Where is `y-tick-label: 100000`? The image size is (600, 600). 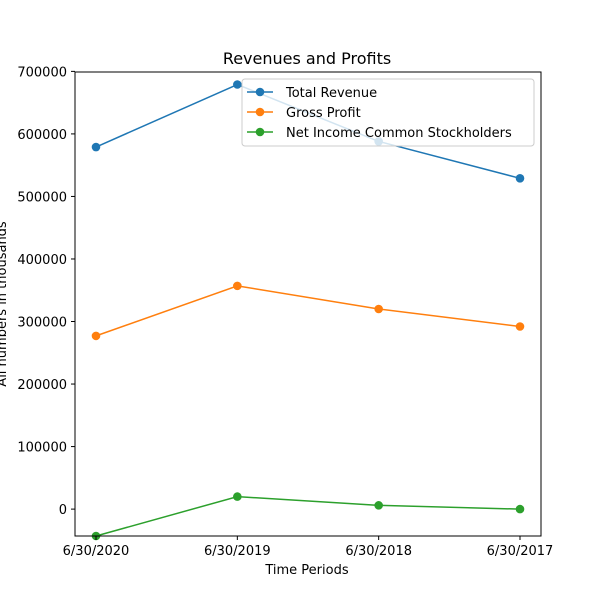
y-tick-label: 100000 is located at coordinates (42, 448).